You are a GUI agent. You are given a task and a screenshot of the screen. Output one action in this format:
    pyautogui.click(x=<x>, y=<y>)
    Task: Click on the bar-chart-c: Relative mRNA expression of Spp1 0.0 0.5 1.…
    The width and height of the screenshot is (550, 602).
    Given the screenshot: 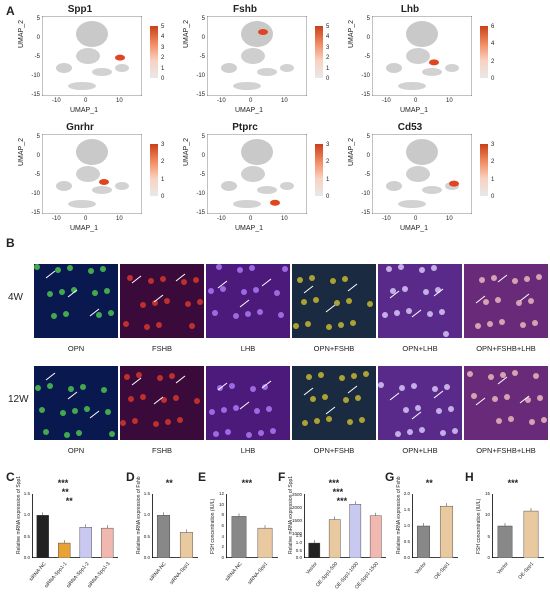 What is the action you would take?
    pyautogui.click(x=69, y=536)
    